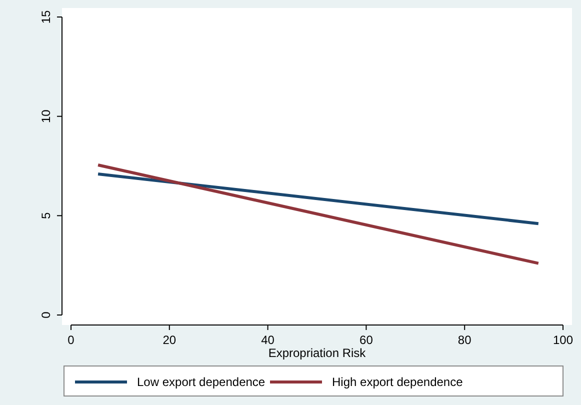 This screenshot has height=405, width=581. I want to click on x-tick-label: 0, so click(71, 340).